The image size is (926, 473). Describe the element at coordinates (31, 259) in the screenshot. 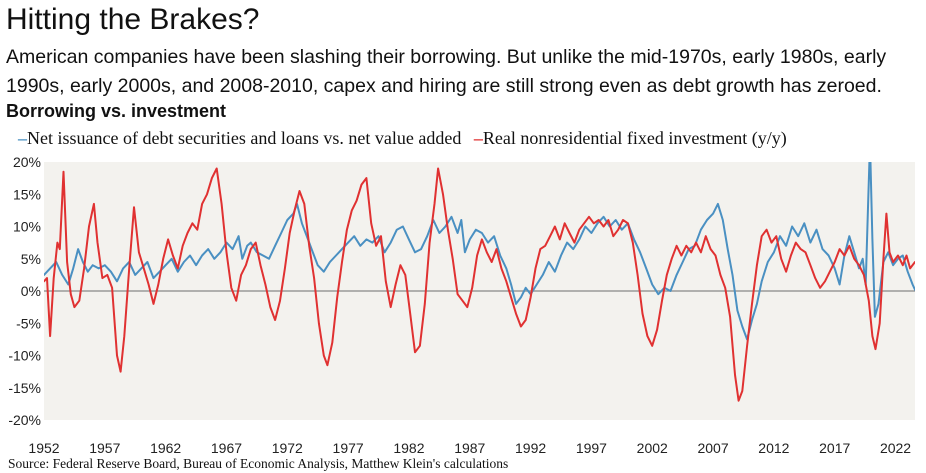

I see `y-tick-label: 5%` at that location.